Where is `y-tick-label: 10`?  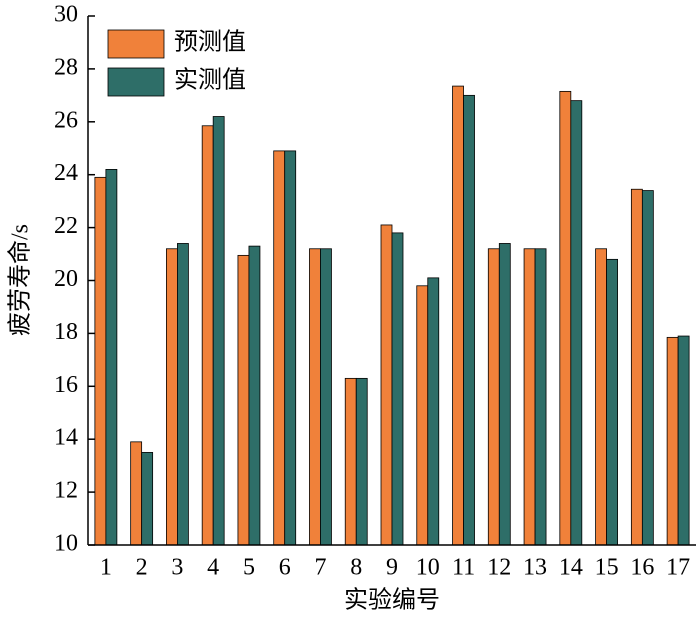 y-tick-label: 10 is located at coordinates (66, 544).